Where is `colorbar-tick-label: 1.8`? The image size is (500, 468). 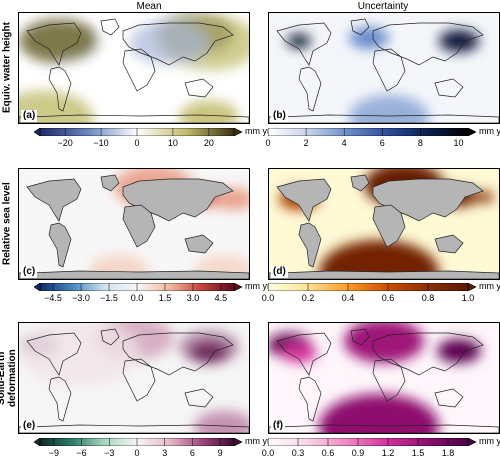
colorbar-tick-label: 1.8 is located at coordinates (448, 453).